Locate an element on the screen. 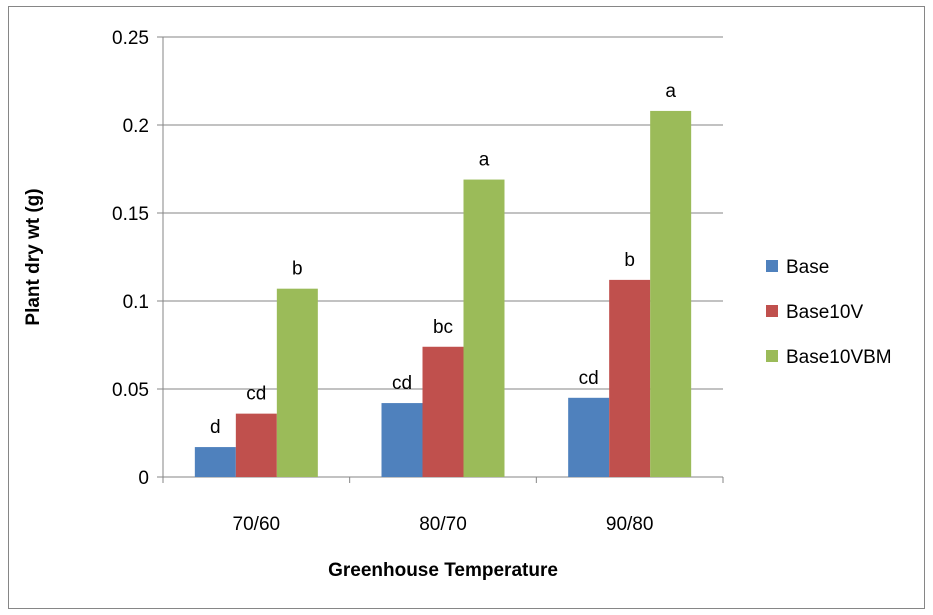  x-tick-label: 80/70 is located at coordinates (443, 524).